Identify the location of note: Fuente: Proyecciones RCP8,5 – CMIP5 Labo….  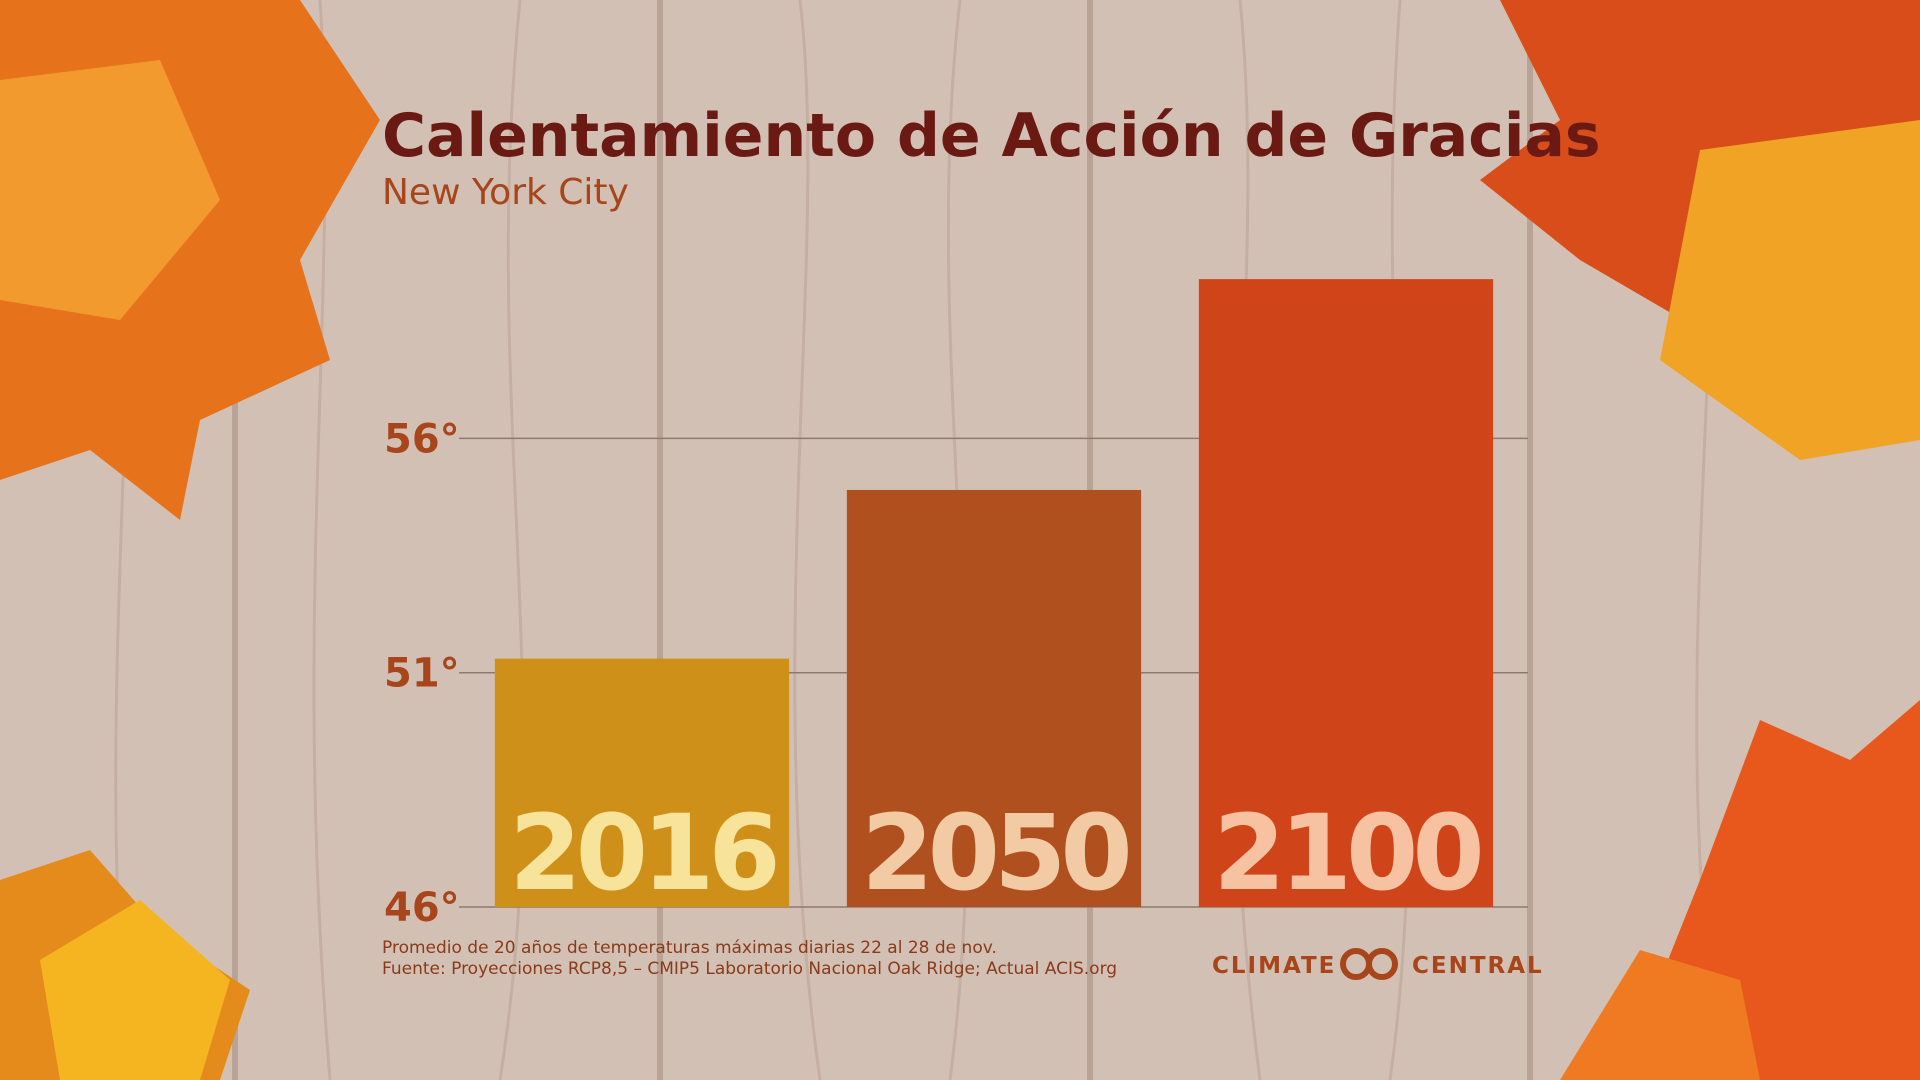
(749, 969).